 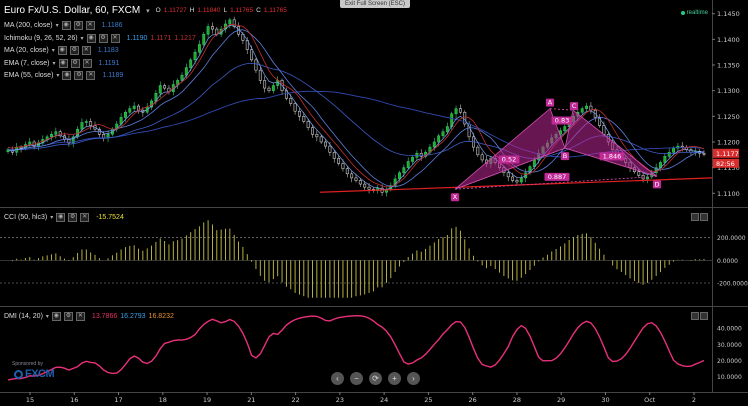 I want to click on indicator-label: EMA (7, close), so click(x=27, y=63).